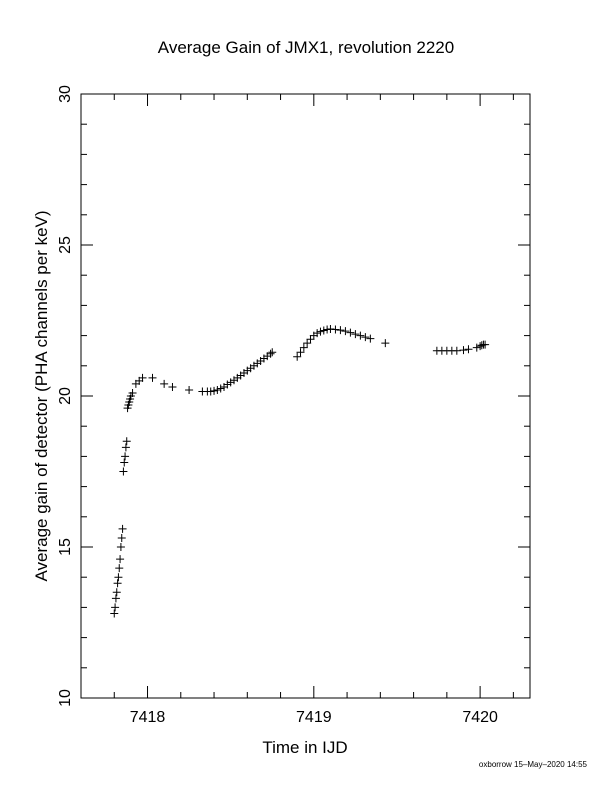 This screenshot has height=792, width=612. I want to click on x-tick-label: 7418, so click(148, 717).